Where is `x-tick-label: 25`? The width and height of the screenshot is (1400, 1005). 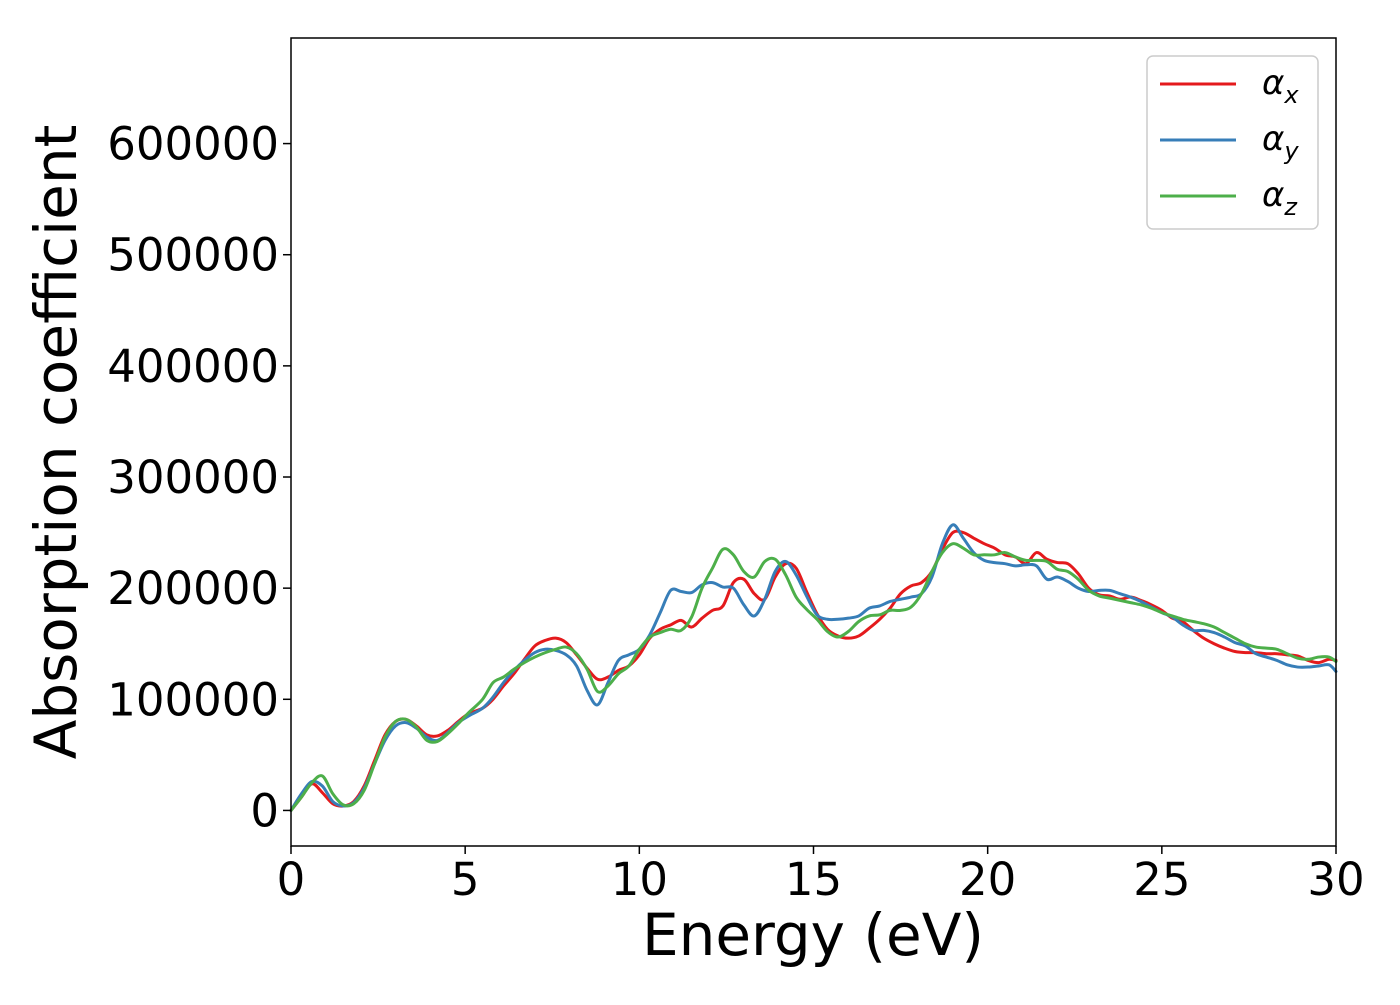
x-tick-label: 25 is located at coordinates (1161, 879).